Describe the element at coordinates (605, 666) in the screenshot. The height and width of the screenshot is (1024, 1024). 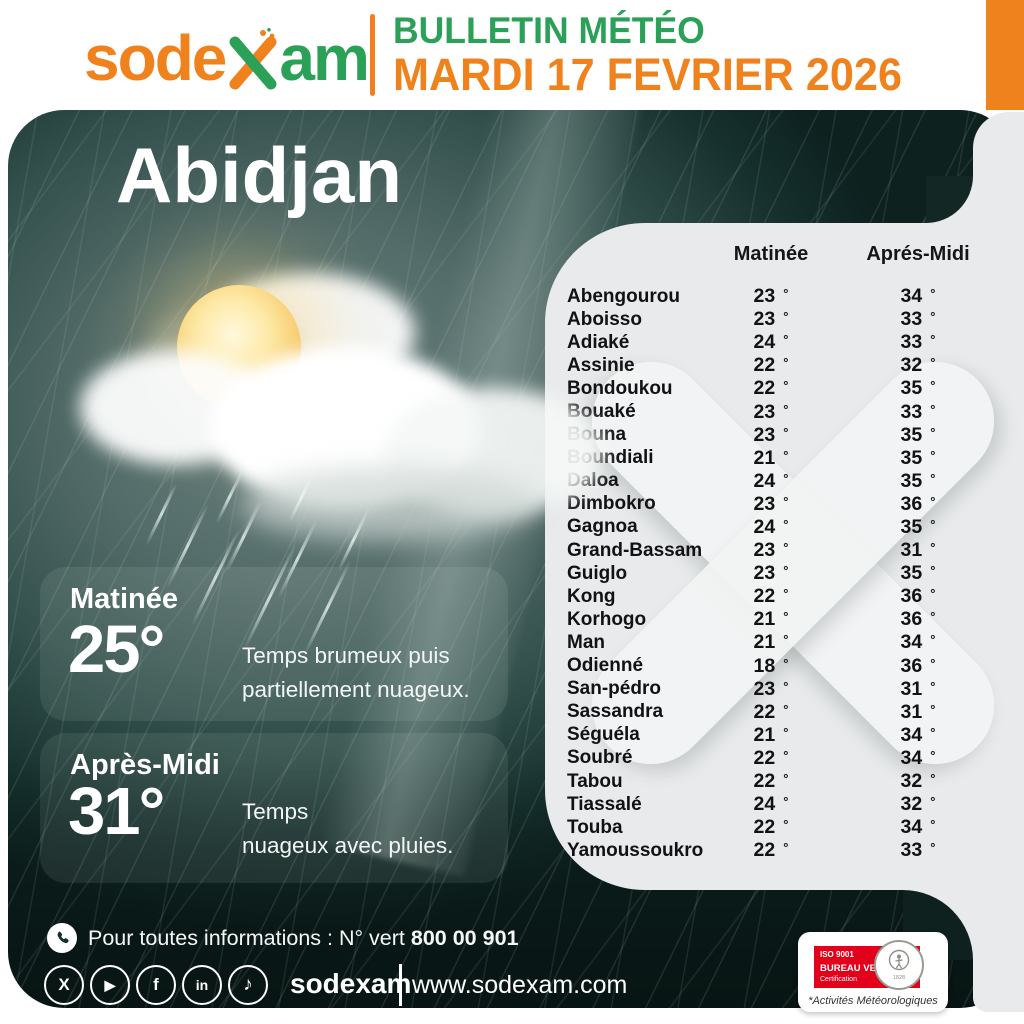
I see `table-city: Odienné` at that location.